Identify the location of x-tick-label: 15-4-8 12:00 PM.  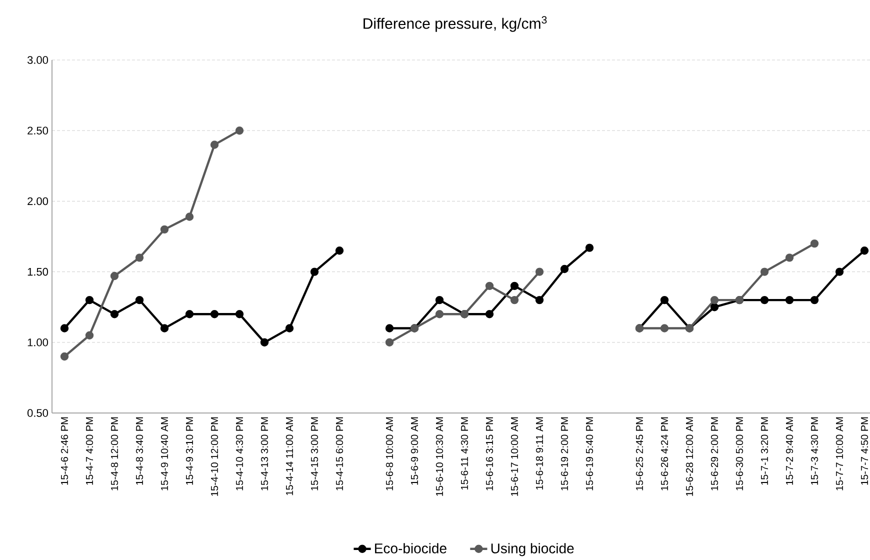
(114, 453).